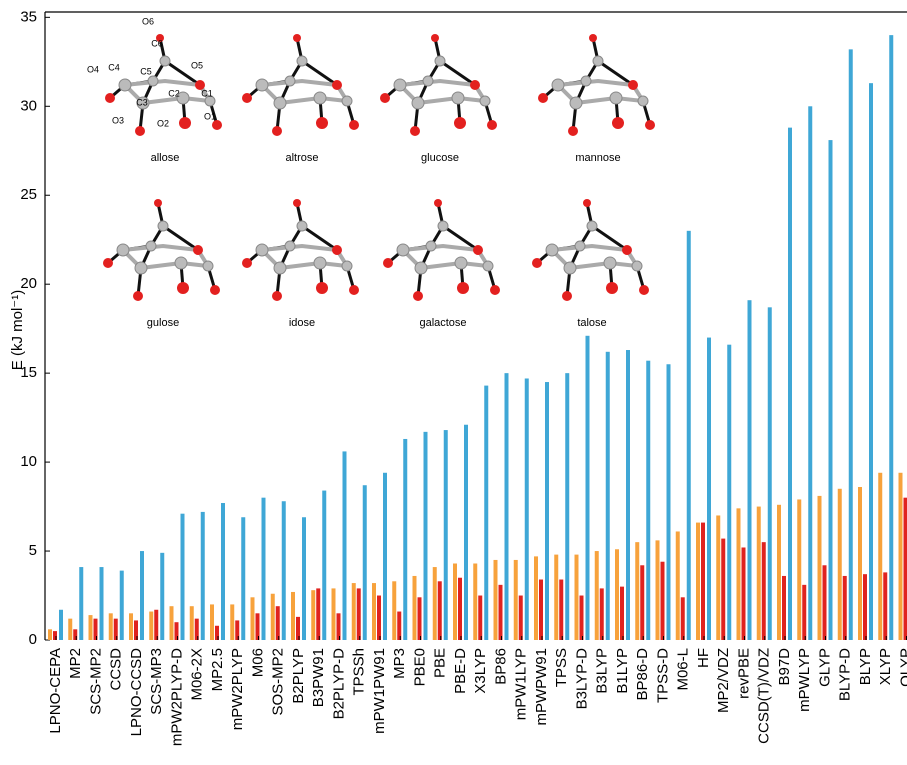 Image resolution: width=907 pixels, height=765 pixels. I want to click on atom-label: C2, so click(174, 93).